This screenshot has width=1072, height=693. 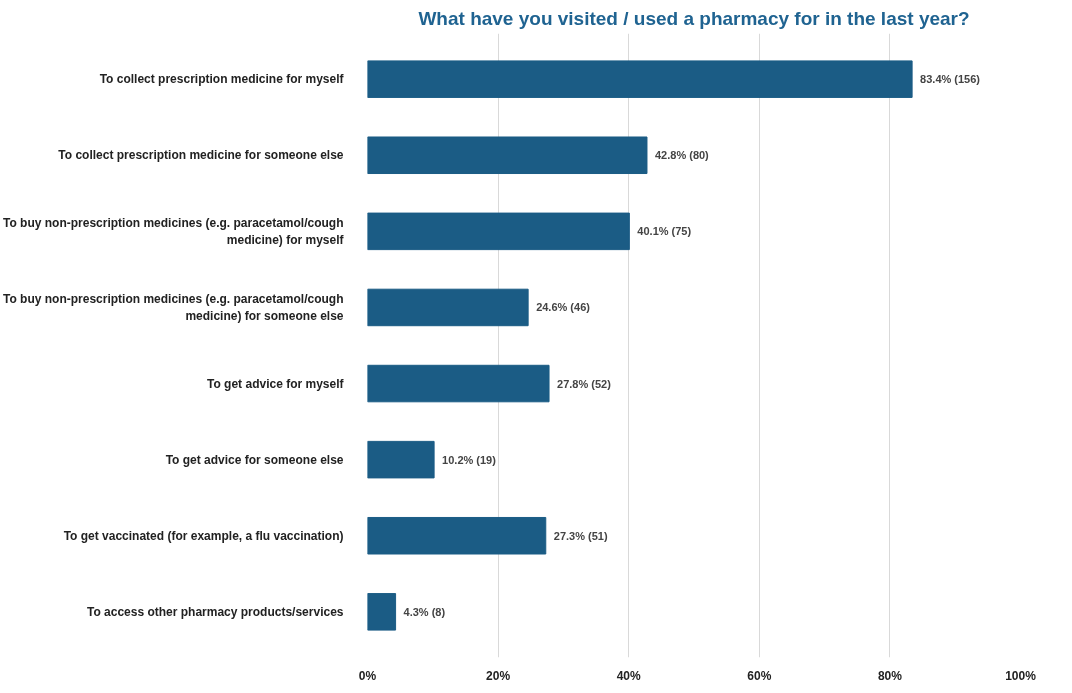 I want to click on data-label: 83.4% (156), so click(x=950, y=79).